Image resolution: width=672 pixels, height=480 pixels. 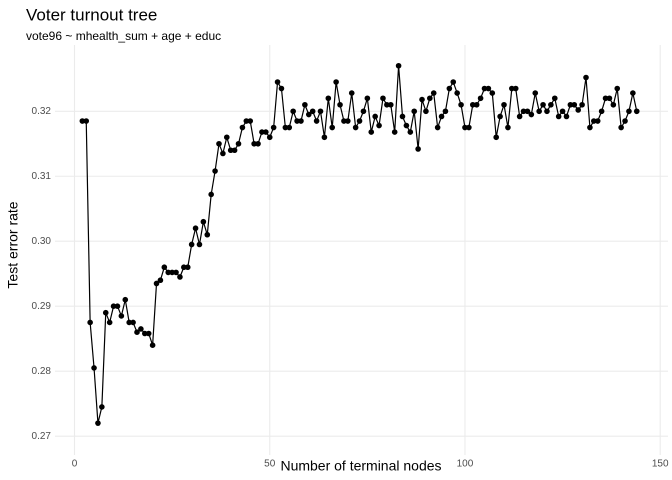 I want to click on x-tick-label: 150, so click(x=660, y=464).